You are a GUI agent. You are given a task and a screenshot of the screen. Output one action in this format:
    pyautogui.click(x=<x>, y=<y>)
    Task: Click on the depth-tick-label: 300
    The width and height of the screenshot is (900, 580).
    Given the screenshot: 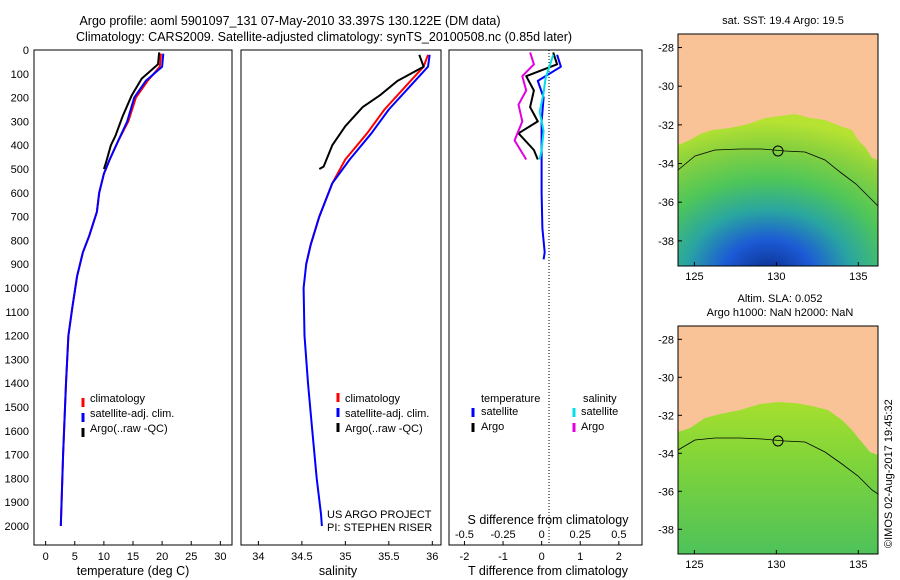 What is the action you would take?
    pyautogui.click(x=20, y=122)
    